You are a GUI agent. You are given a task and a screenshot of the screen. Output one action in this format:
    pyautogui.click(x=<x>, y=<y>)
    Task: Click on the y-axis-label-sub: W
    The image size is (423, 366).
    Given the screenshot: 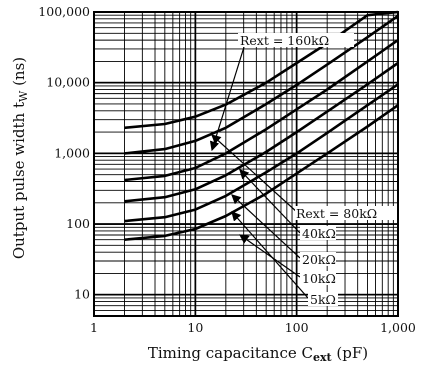 What is the action you would take?
    pyautogui.click(x=23, y=96)
    